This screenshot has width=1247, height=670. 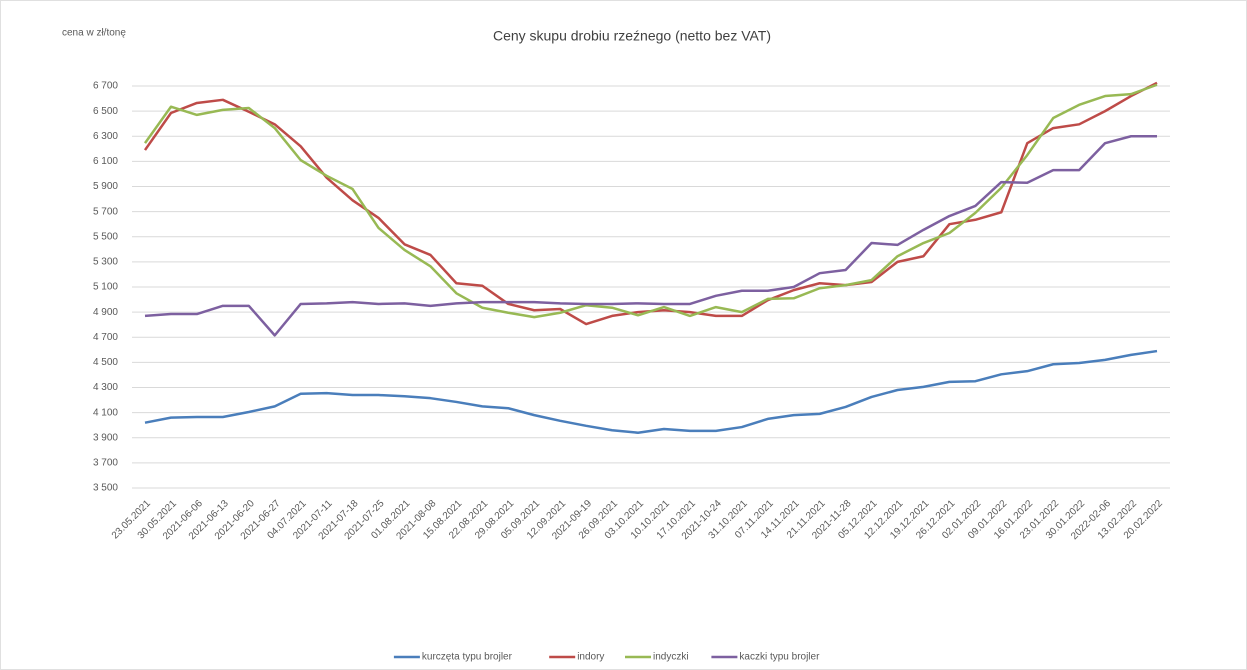 I want to click on y-tick-label: 5 700, so click(x=105, y=211).